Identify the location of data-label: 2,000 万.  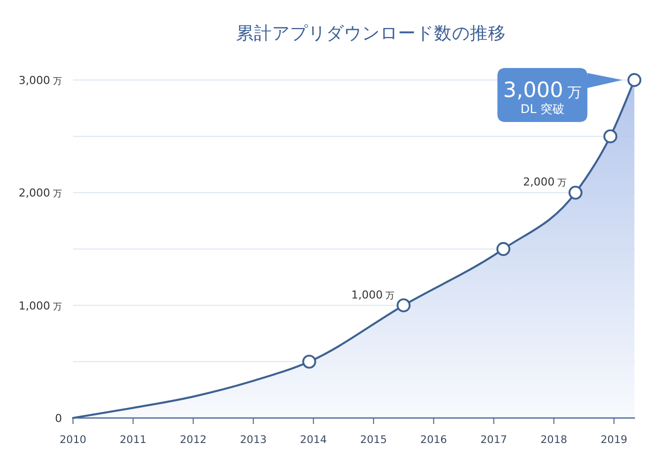
(544, 182).